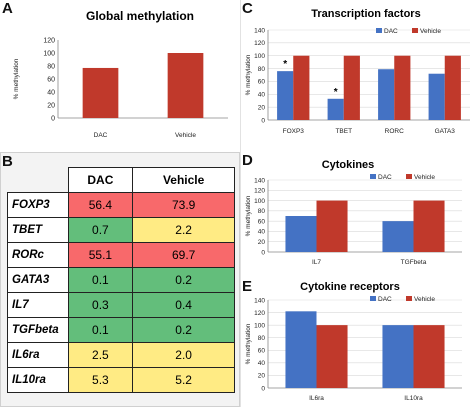  I want to click on table-row: IL10ra 5.3 5.2, so click(121, 380).